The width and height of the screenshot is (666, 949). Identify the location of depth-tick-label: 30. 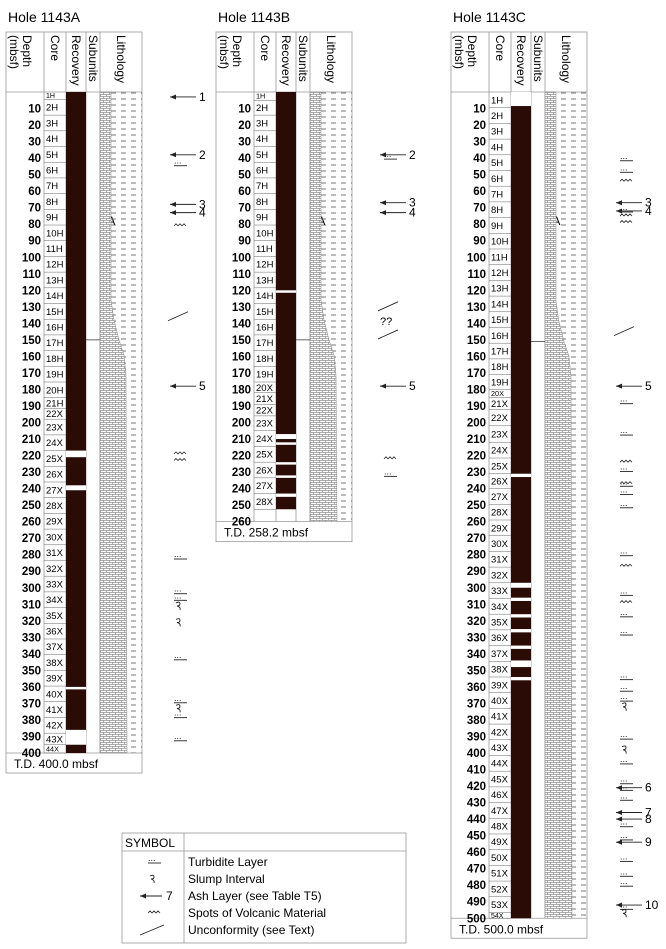
(479, 143).